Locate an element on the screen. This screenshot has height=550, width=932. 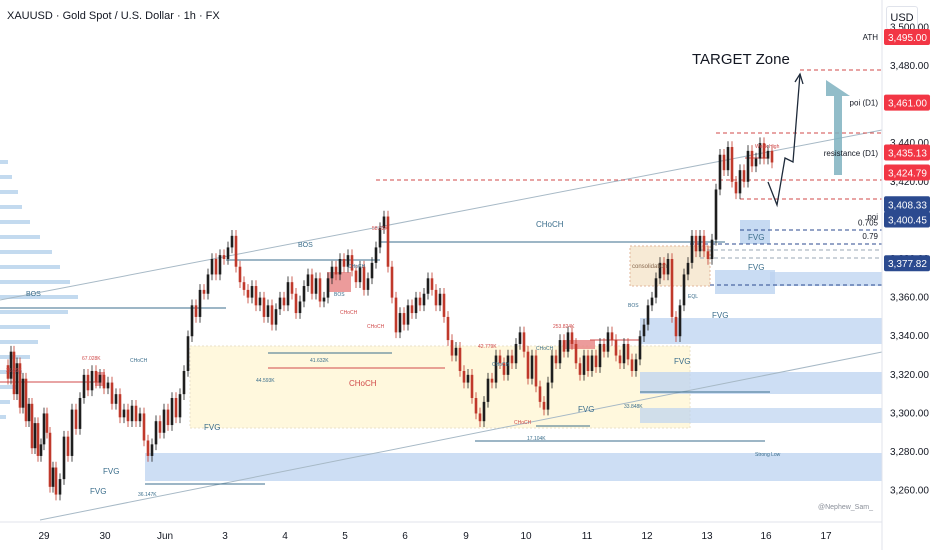
x-tick-label: 4 is located at coordinates (285, 536).